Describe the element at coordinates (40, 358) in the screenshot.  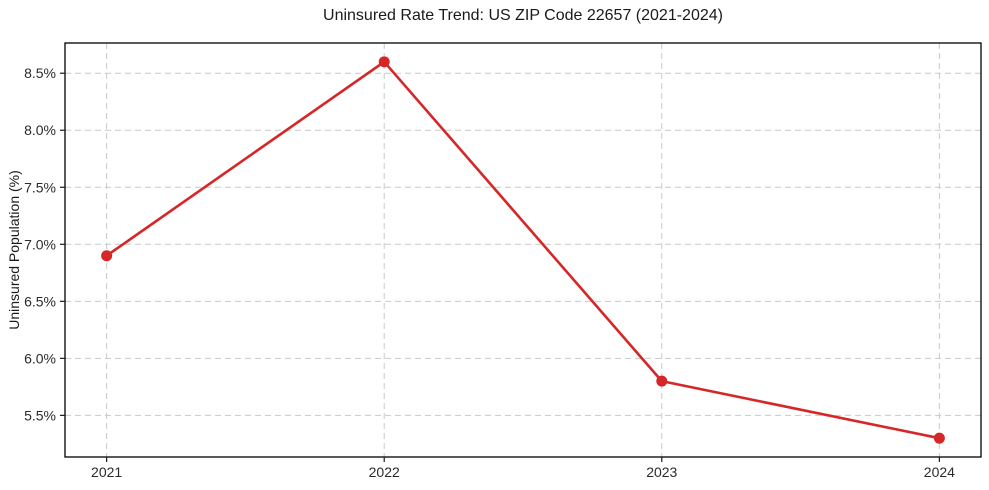
I see `y-tick-label: 6.0%` at that location.